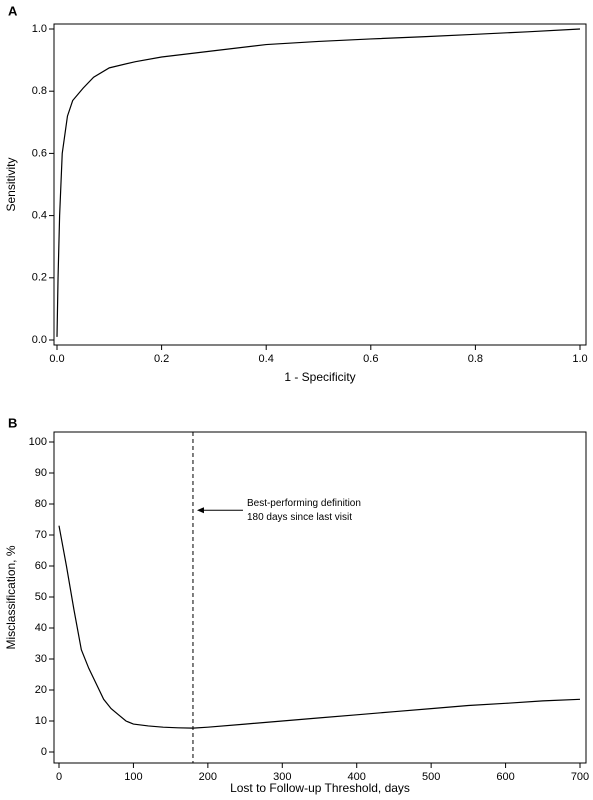 The width and height of the screenshot is (593, 800). What do you see at coordinates (41, 535) in the screenshot?
I see `y-tick-label: 70` at bounding box center [41, 535].